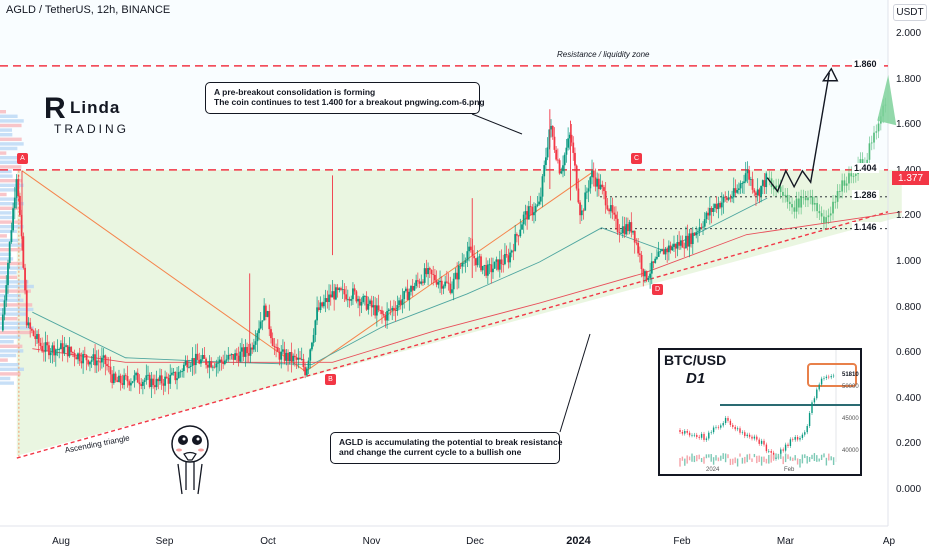 The image size is (932, 550). Describe the element at coordinates (910, 12) in the screenshot. I see `currency-button: USDT` at that location.